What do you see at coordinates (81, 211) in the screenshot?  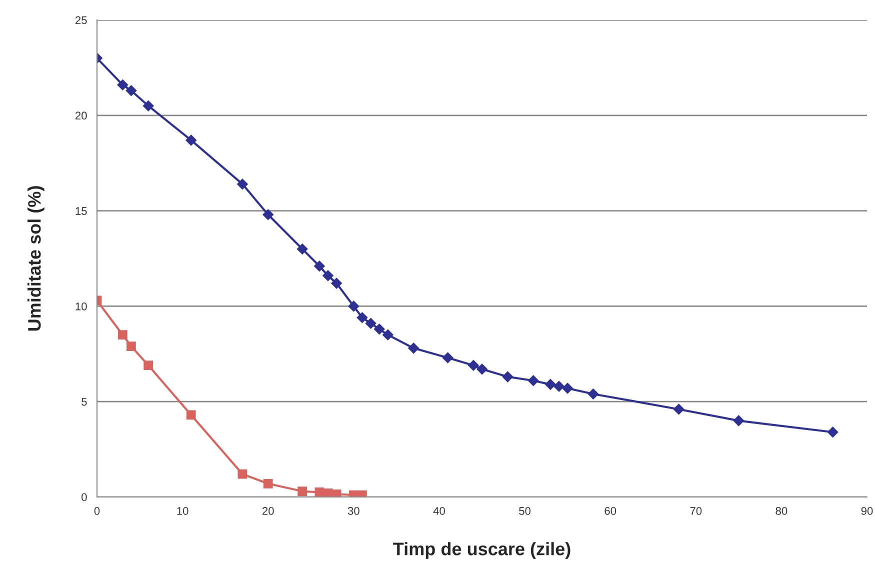 I see `y-tick-label: 15` at bounding box center [81, 211].